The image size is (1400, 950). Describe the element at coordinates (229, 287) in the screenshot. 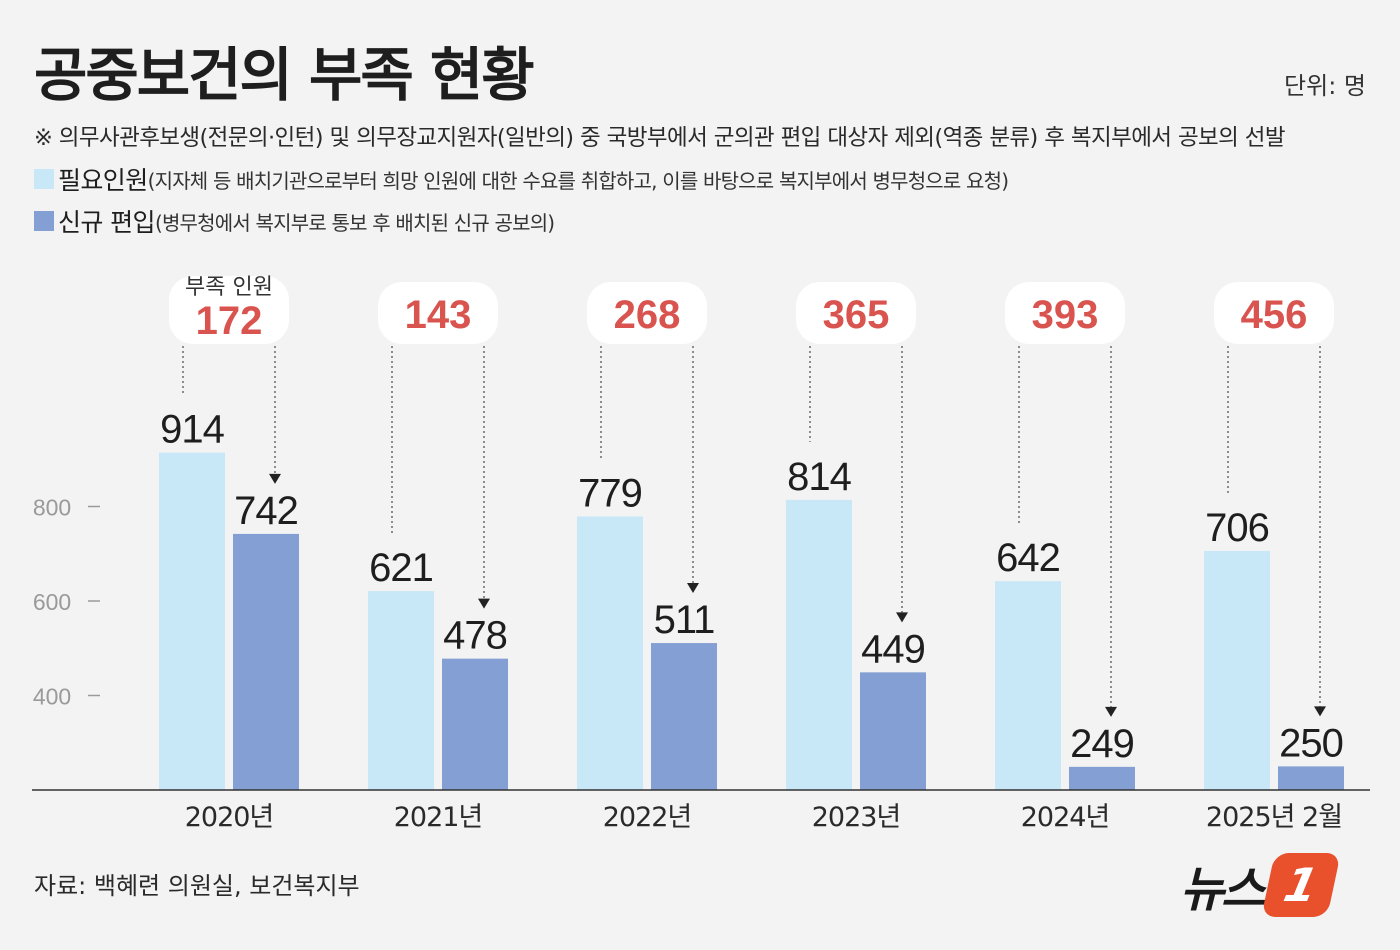

I see `shortage-label: 부족 인원` at that location.